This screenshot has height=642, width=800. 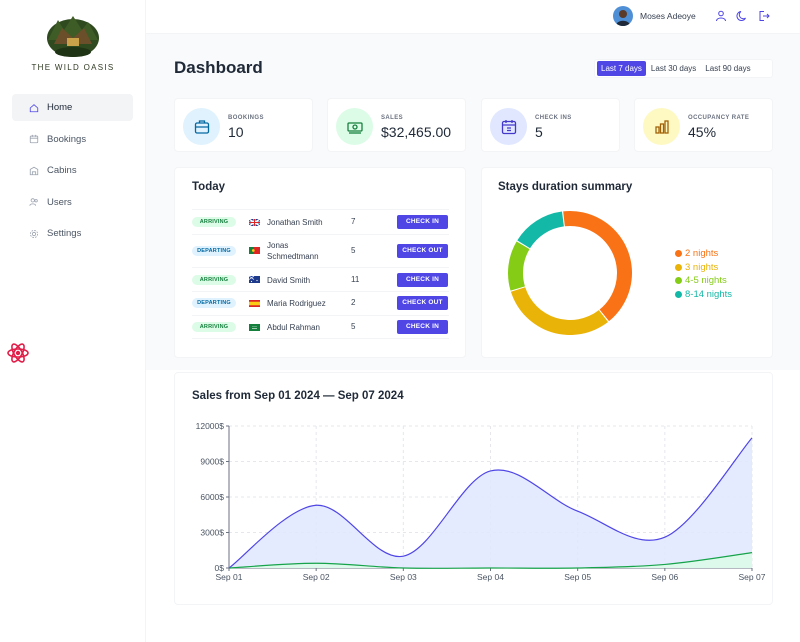 What do you see at coordinates (212, 462) in the screenshot?
I see `y-tick-label: 9000$` at bounding box center [212, 462].